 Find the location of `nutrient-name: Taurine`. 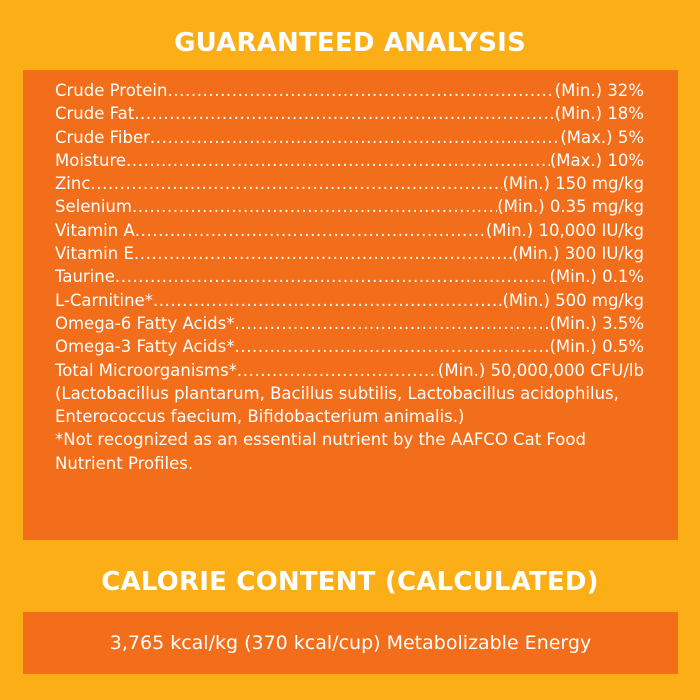

nutrient-name: Taurine is located at coordinates (85, 277).